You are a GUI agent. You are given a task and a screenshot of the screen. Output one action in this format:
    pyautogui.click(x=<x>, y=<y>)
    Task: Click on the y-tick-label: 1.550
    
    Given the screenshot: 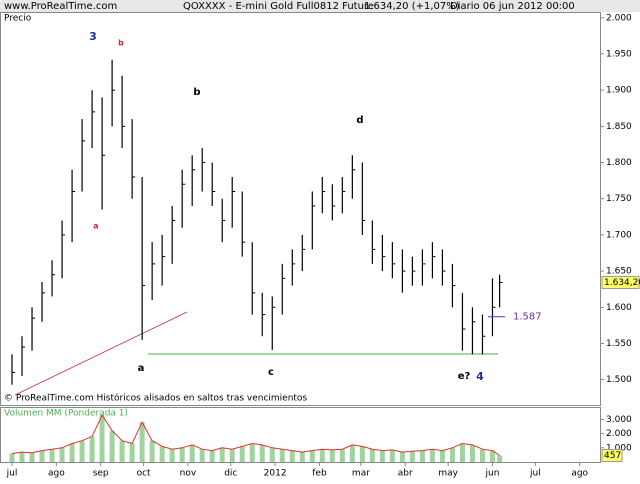 What is the action you would take?
    pyautogui.click(x=619, y=344)
    